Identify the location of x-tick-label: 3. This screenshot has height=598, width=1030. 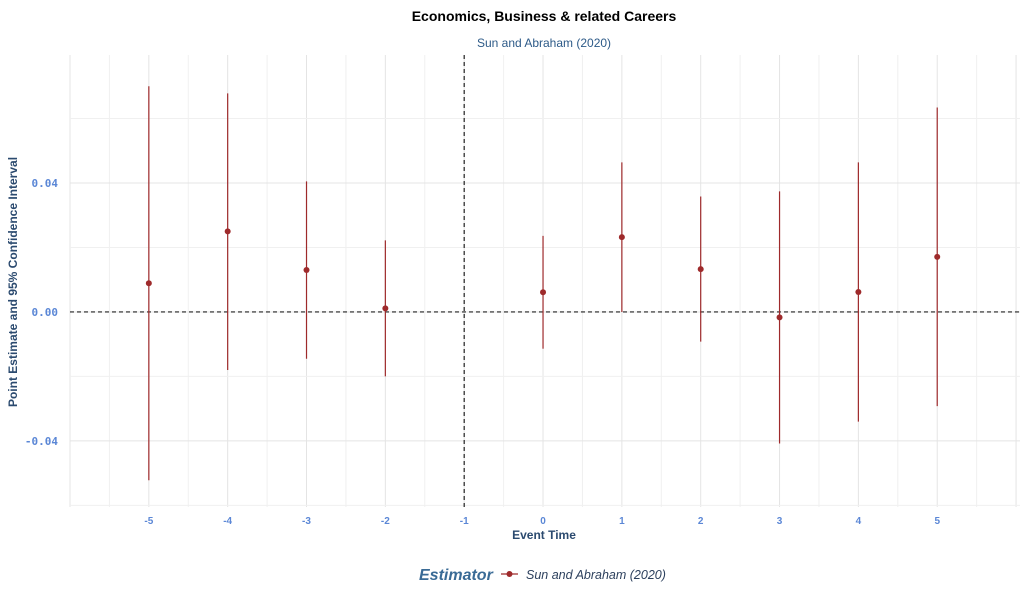
(780, 521).